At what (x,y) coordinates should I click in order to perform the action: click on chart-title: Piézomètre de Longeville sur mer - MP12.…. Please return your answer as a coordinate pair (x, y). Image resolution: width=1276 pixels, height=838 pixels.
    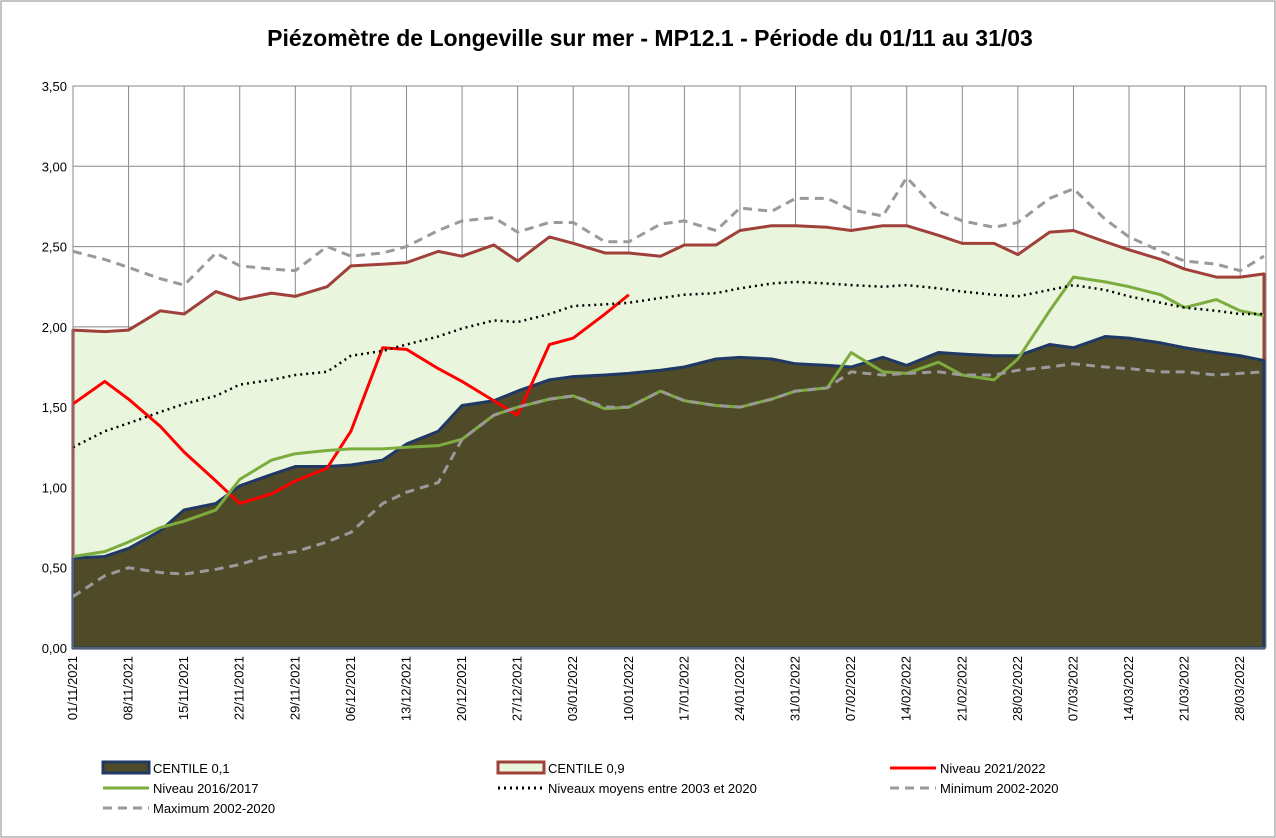
    Looking at the image, I should click on (650, 38).